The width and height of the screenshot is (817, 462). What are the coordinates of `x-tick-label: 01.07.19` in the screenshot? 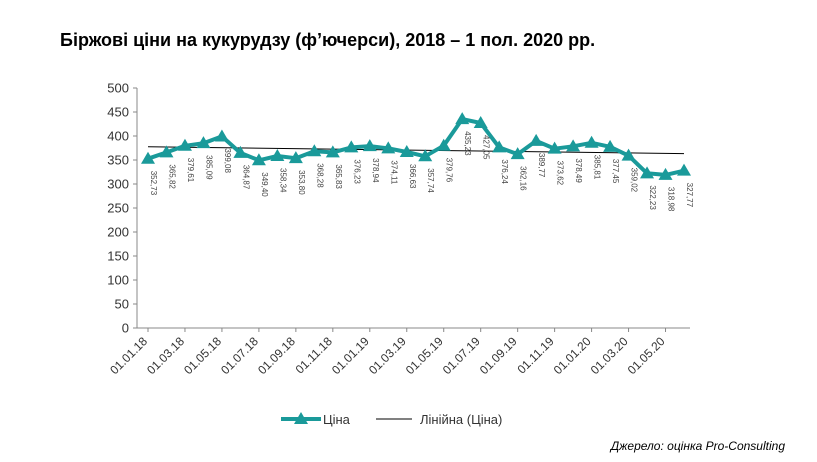 It's located at (461, 355).